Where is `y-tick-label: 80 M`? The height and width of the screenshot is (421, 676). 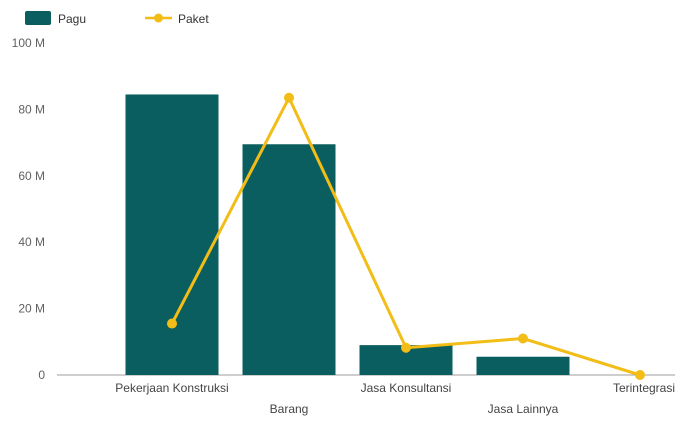 y-tick-label: 80 M is located at coordinates (31, 109).